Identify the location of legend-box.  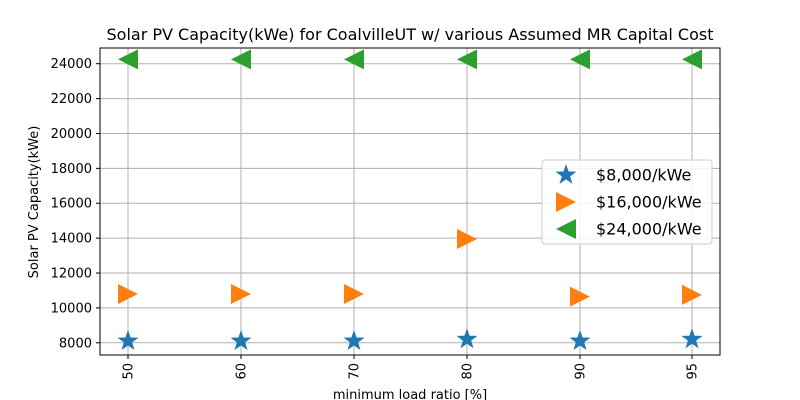
(627, 202).